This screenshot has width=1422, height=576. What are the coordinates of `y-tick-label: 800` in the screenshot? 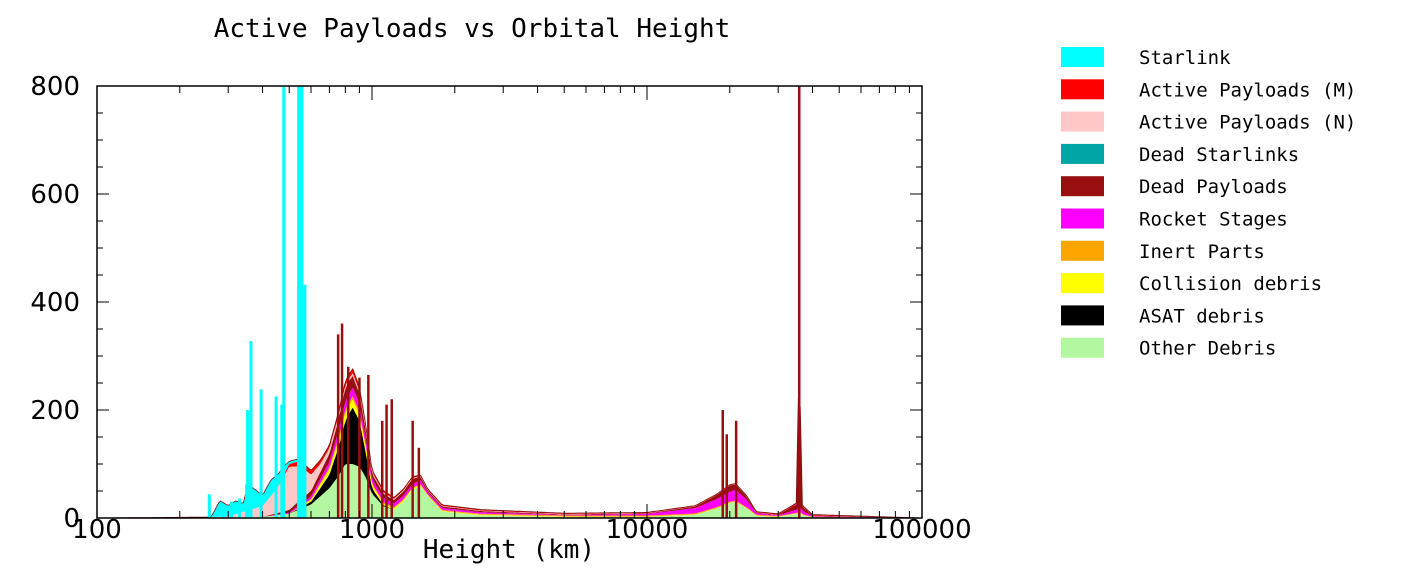 It's located at (55, 87).